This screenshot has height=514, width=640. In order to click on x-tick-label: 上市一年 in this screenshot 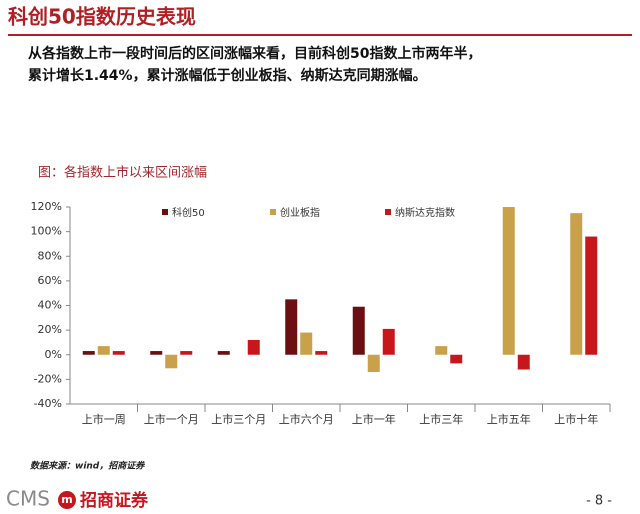, I will do `click(374, 419)`.